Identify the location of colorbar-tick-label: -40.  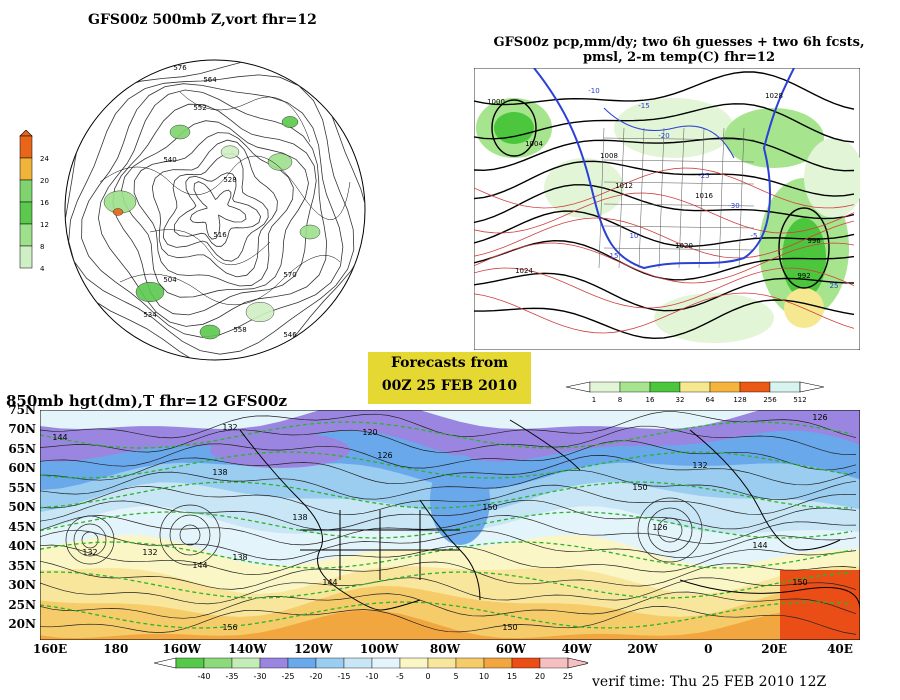
(203, 676).